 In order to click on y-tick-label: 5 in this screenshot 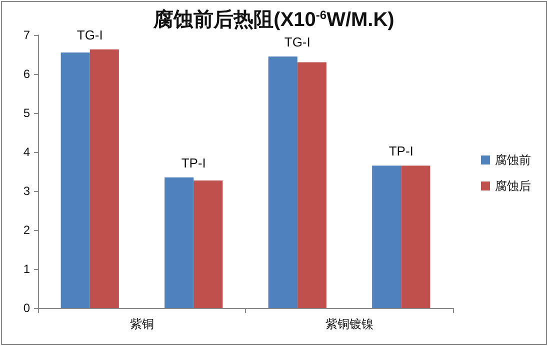, I will do `click(26, 113)`.